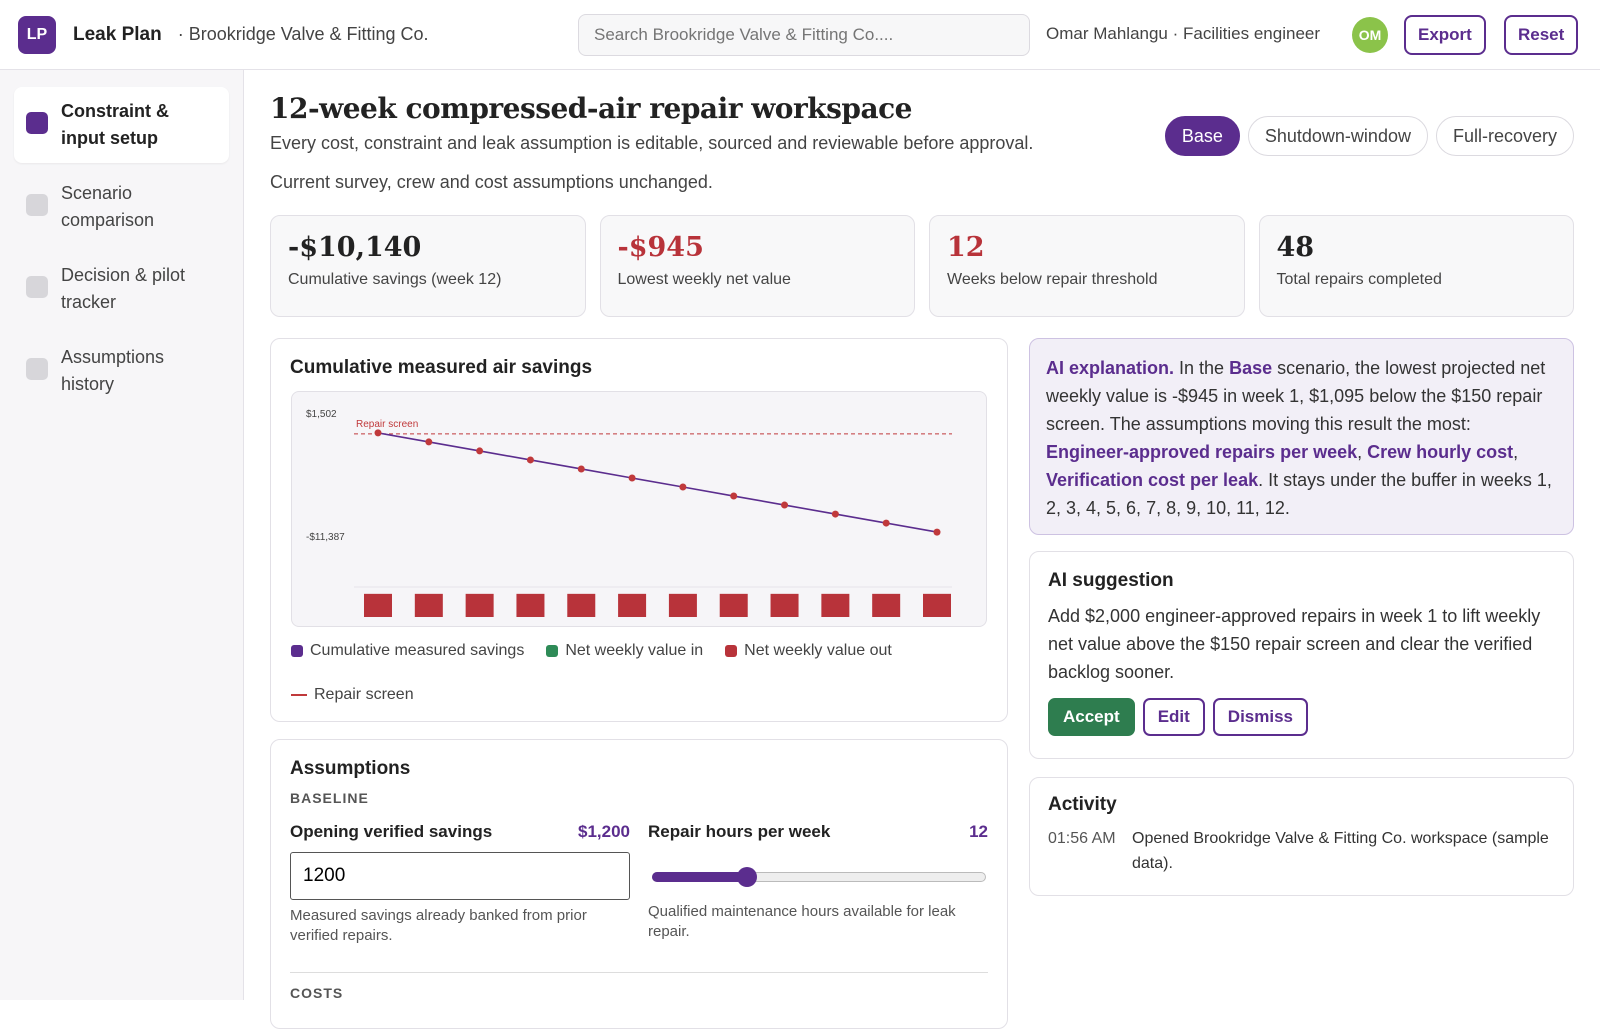 Image resolution: width=1600 pixels, height=1029 pixels. I want to click on export-button: Export, so click(1445, 35).